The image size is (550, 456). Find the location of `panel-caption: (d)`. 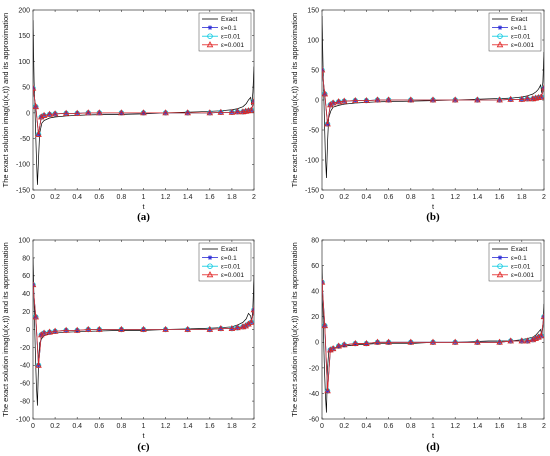

panel-caption: (d) is located at coordinates (433, 447).